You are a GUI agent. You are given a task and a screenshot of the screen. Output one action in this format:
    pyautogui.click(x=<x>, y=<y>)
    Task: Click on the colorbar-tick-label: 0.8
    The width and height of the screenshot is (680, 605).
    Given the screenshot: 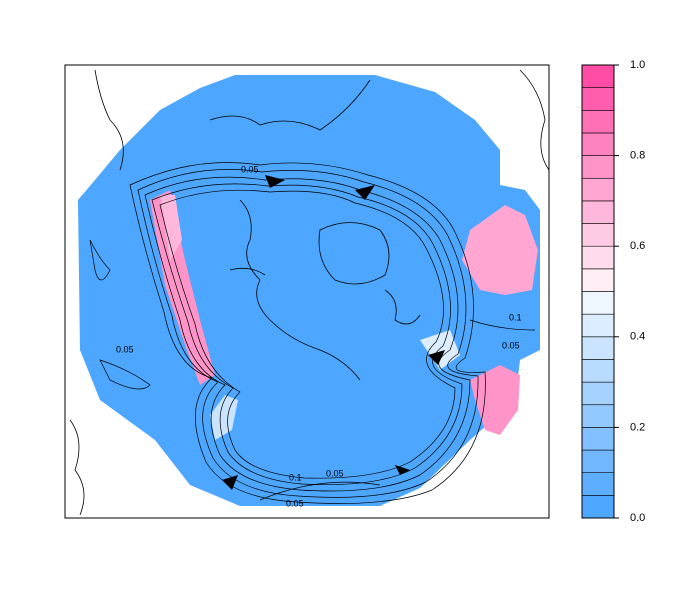 What is the action you would take?
    pyautogui.click(x=637, y=156)
    